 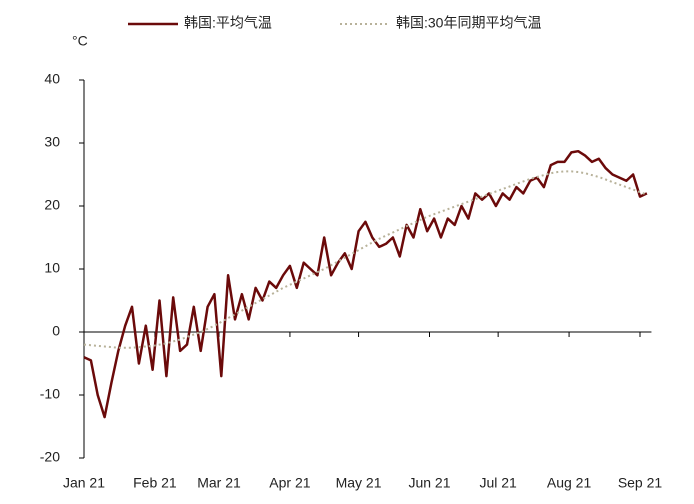 What do you see at coordinates (429, 483) in the screenshot?
I see `x-tick-label: Jun 21` at bounding box center [429, 483].